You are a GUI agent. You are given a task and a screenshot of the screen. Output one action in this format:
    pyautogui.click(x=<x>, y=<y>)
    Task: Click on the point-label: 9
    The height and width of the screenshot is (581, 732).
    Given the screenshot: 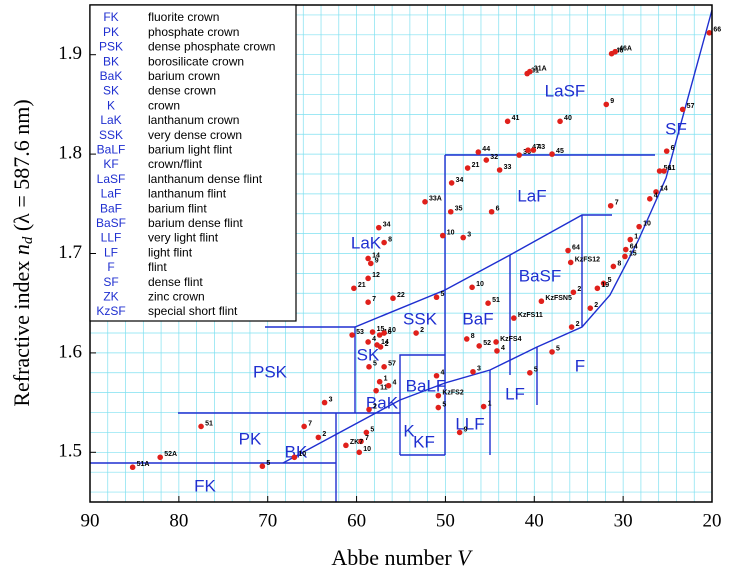 What is the action you would take?
    pyautogui.click(x=466, y=429)
    